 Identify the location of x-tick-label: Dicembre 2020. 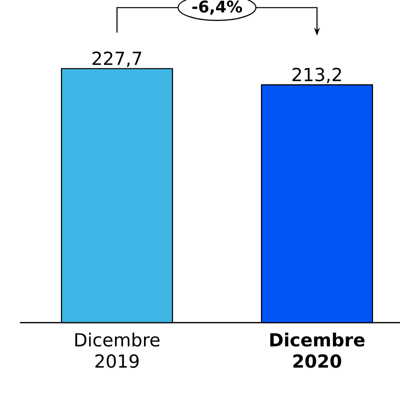
(317, 350).